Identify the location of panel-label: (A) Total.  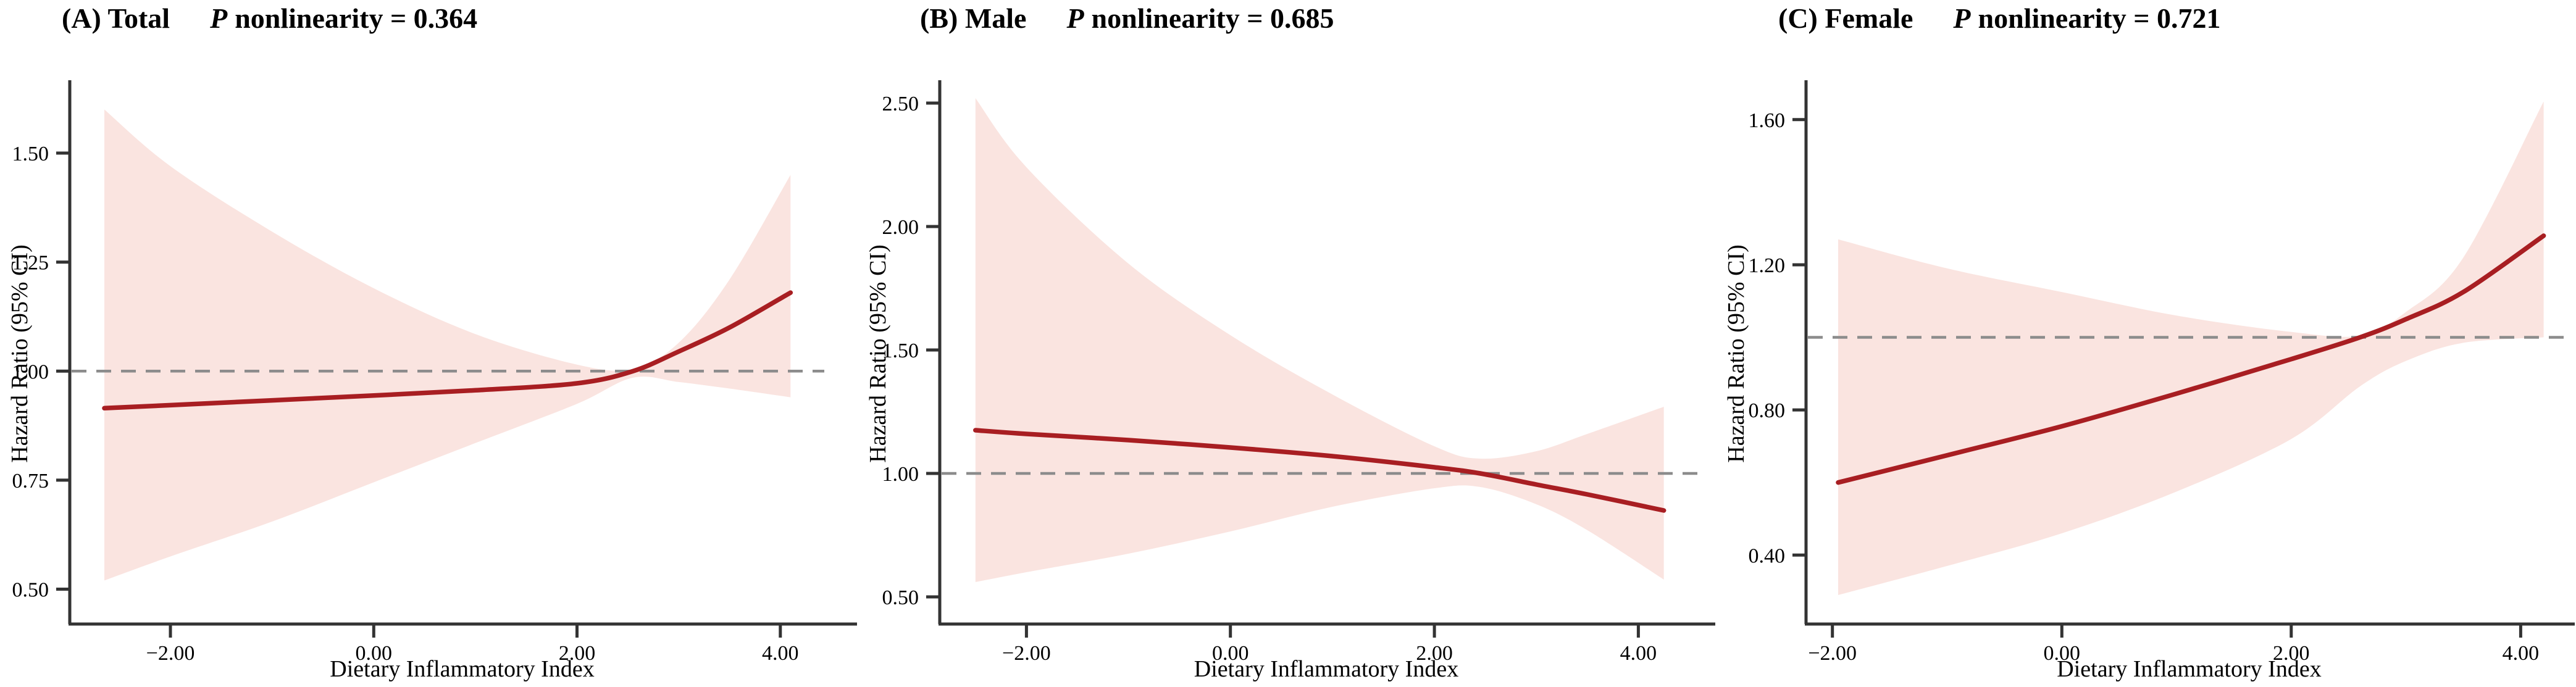
(116, 18).